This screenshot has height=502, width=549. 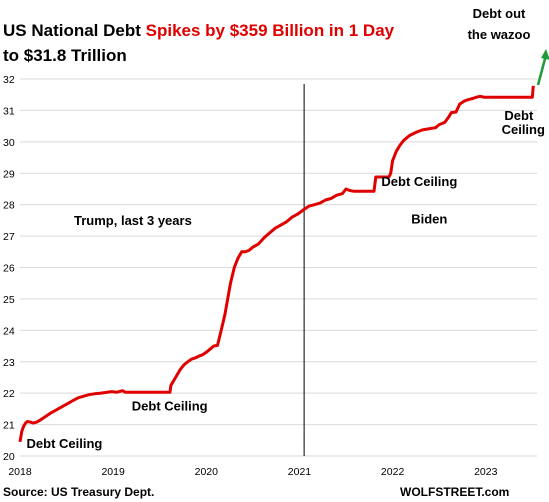 What do you see at coordinates (9, 206) in the screenshot?
I see `y-tick-label-28: 28` at bounding box center [9, 206].